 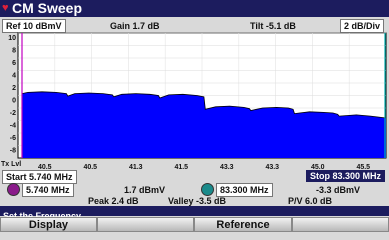 What do you see at coordinates (14, 88) in the screenshot?
I see `y-tick-label: 2` at bounding box center [14, 88].